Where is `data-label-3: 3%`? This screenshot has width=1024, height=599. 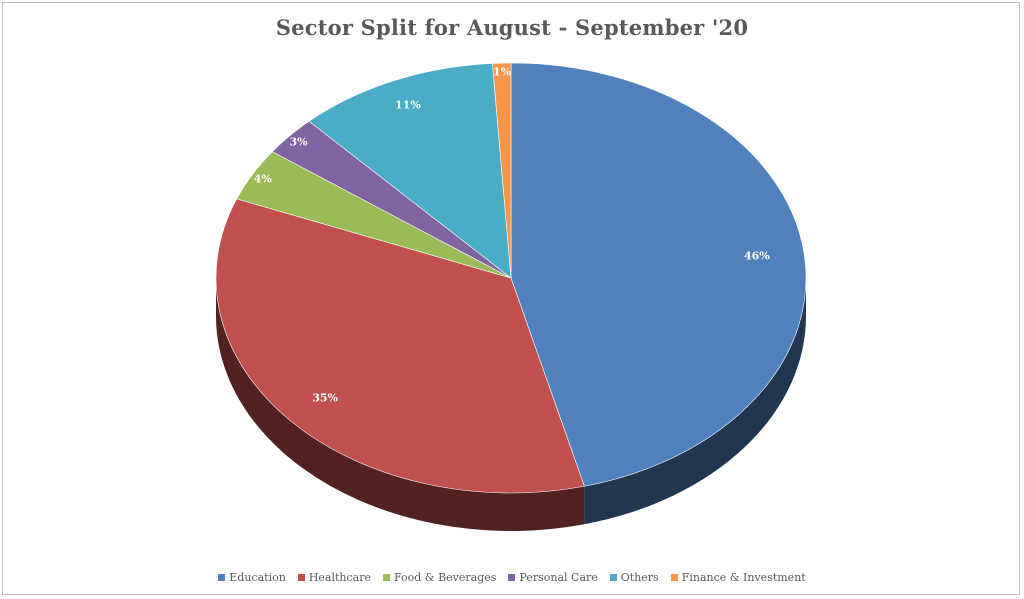
data-label-3: 3% is located at coordinates (299, 142).